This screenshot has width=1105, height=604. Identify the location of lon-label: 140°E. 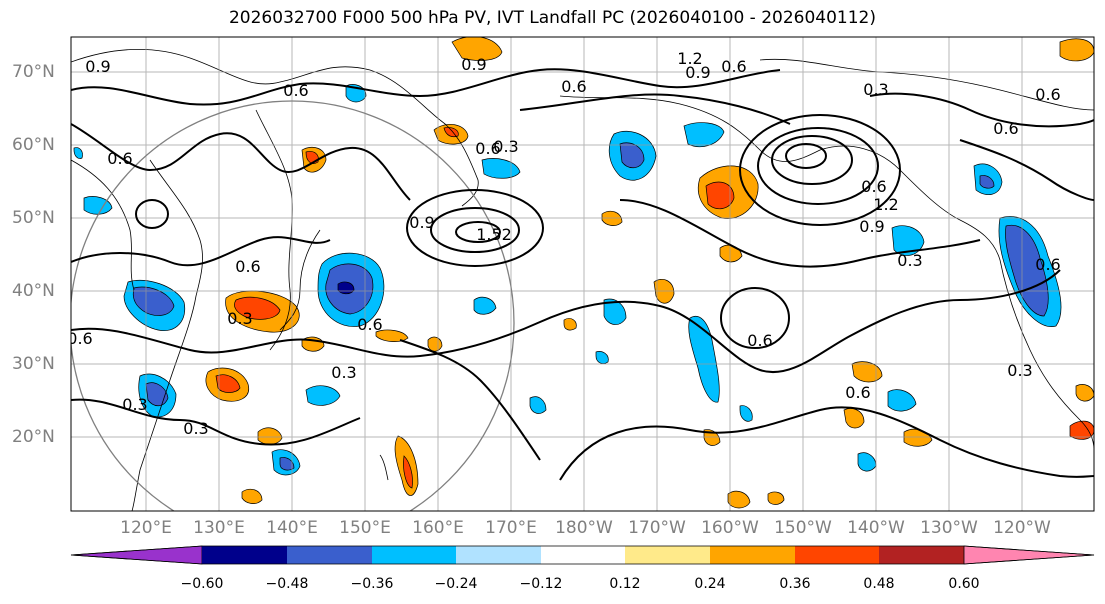
(292, 528).